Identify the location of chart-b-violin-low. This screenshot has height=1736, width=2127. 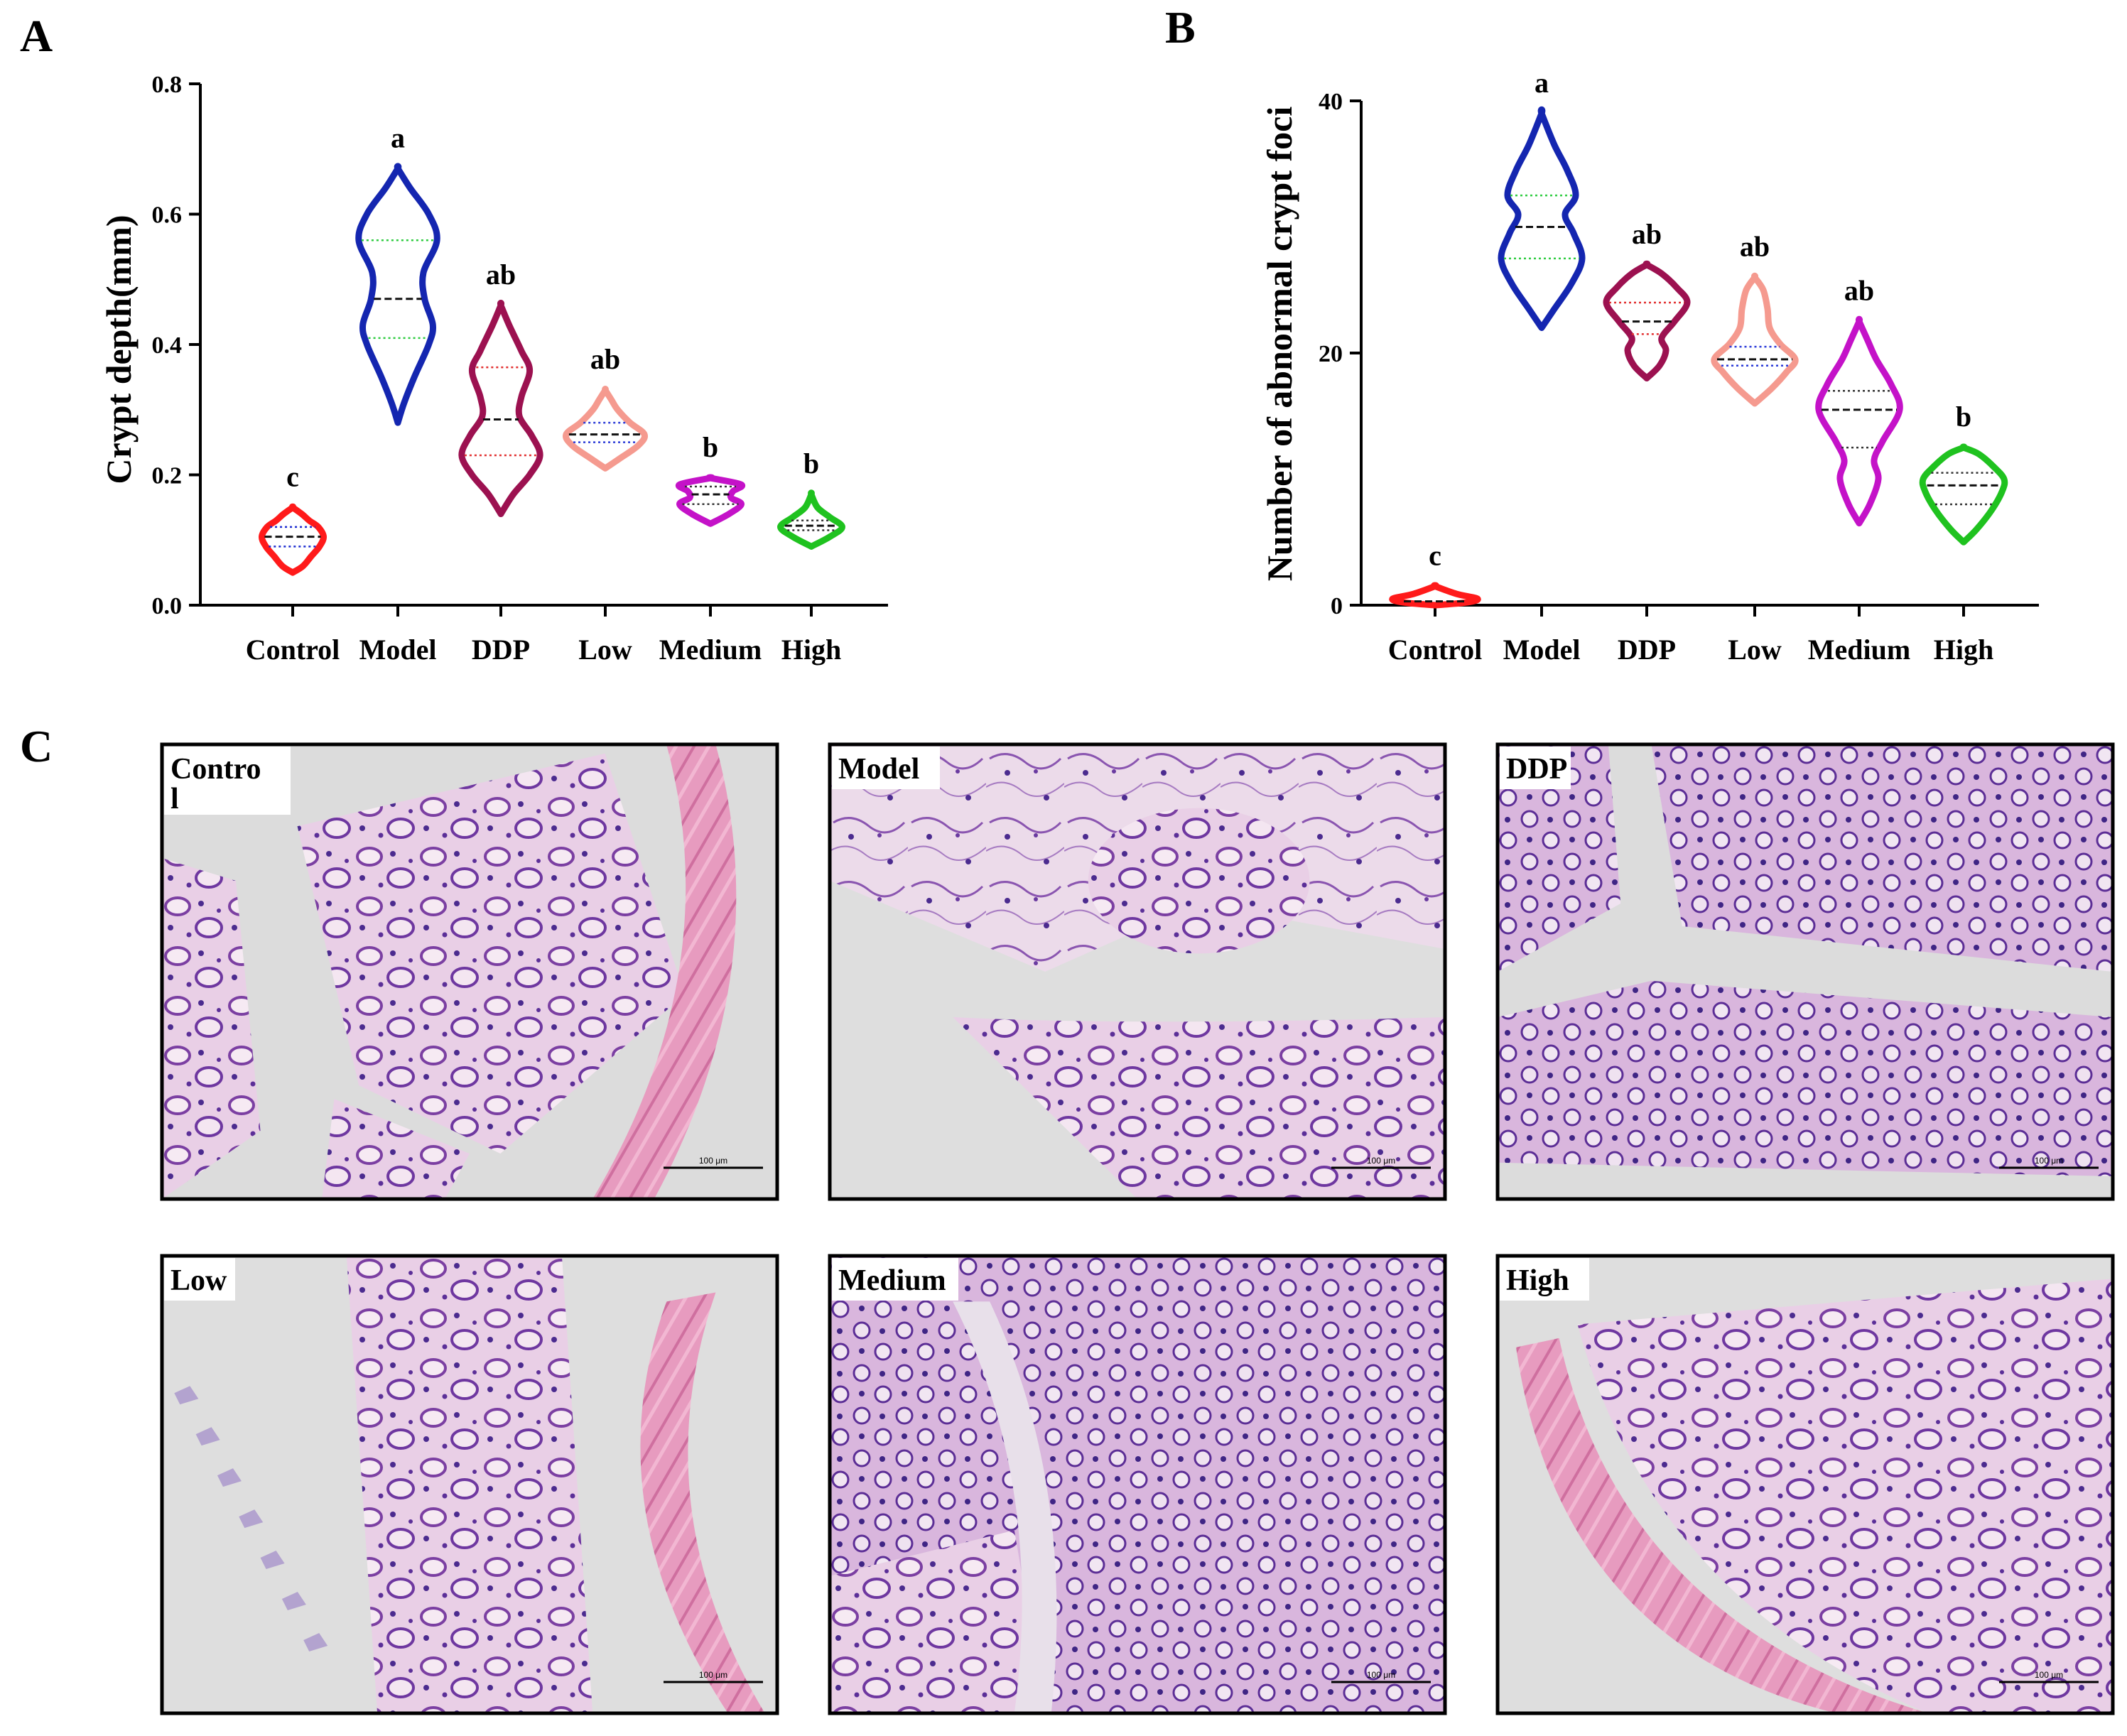
(1755, 339).